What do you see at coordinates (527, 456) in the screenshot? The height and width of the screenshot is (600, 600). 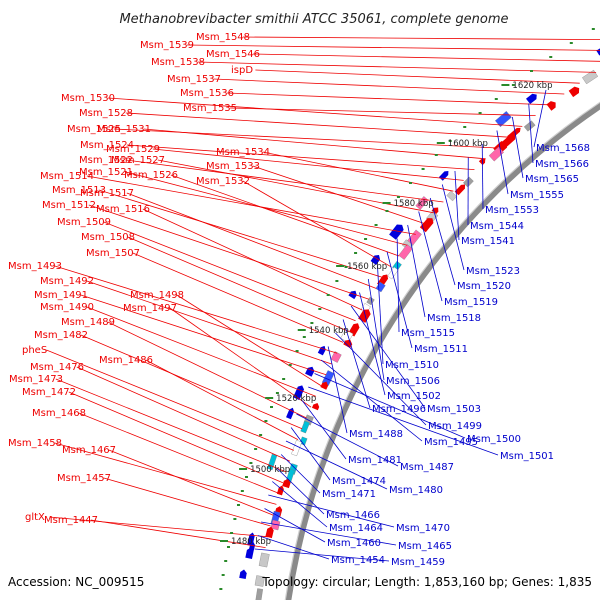 I see `gene-label-right: Msm_1501` at bounding box center [527, 456].